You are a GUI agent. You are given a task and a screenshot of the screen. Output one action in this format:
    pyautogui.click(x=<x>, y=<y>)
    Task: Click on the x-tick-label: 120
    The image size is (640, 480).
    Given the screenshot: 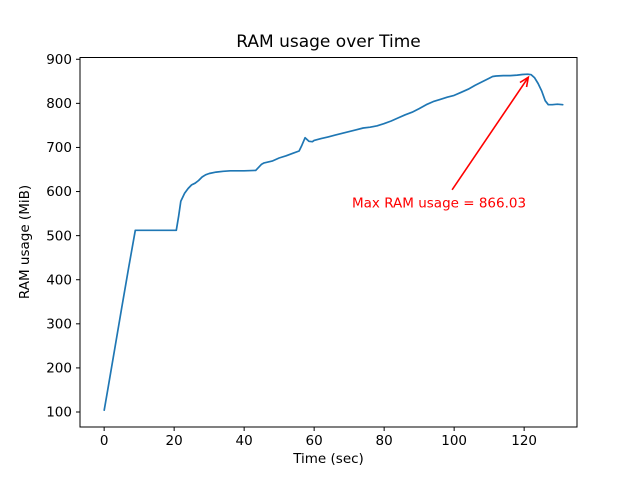 What is the action you would take?
    pyautogui.click(x=524, y=441)
    